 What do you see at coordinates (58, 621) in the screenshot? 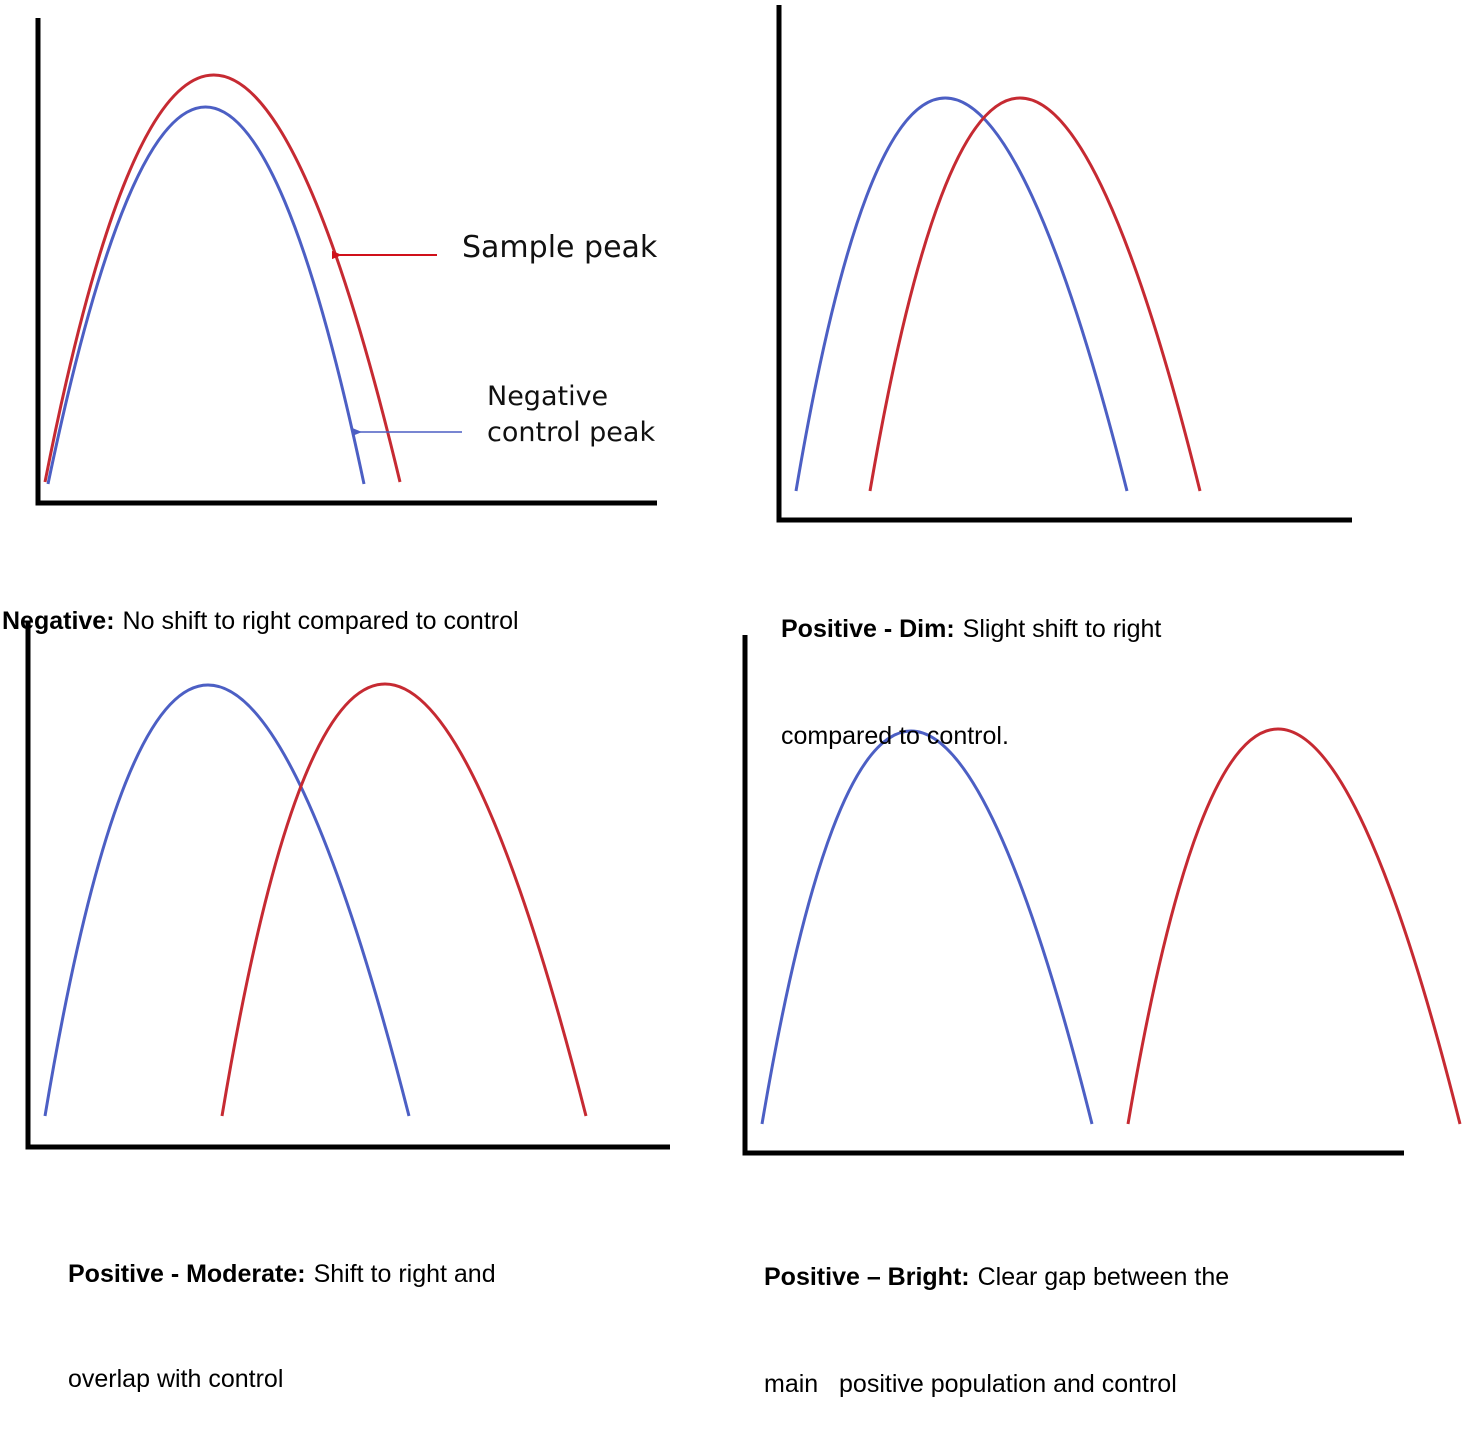
I see `caption-label: Negative:` at bounding box center [58, 621].